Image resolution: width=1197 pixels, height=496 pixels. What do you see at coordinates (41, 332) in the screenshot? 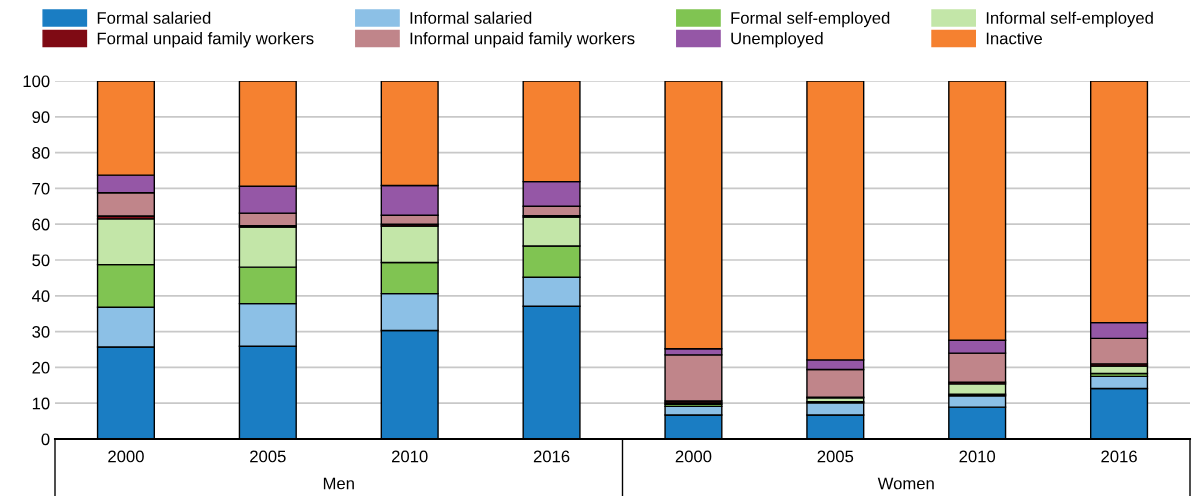
I see `y-tick-label: 30` at bounding box center [41, 332].